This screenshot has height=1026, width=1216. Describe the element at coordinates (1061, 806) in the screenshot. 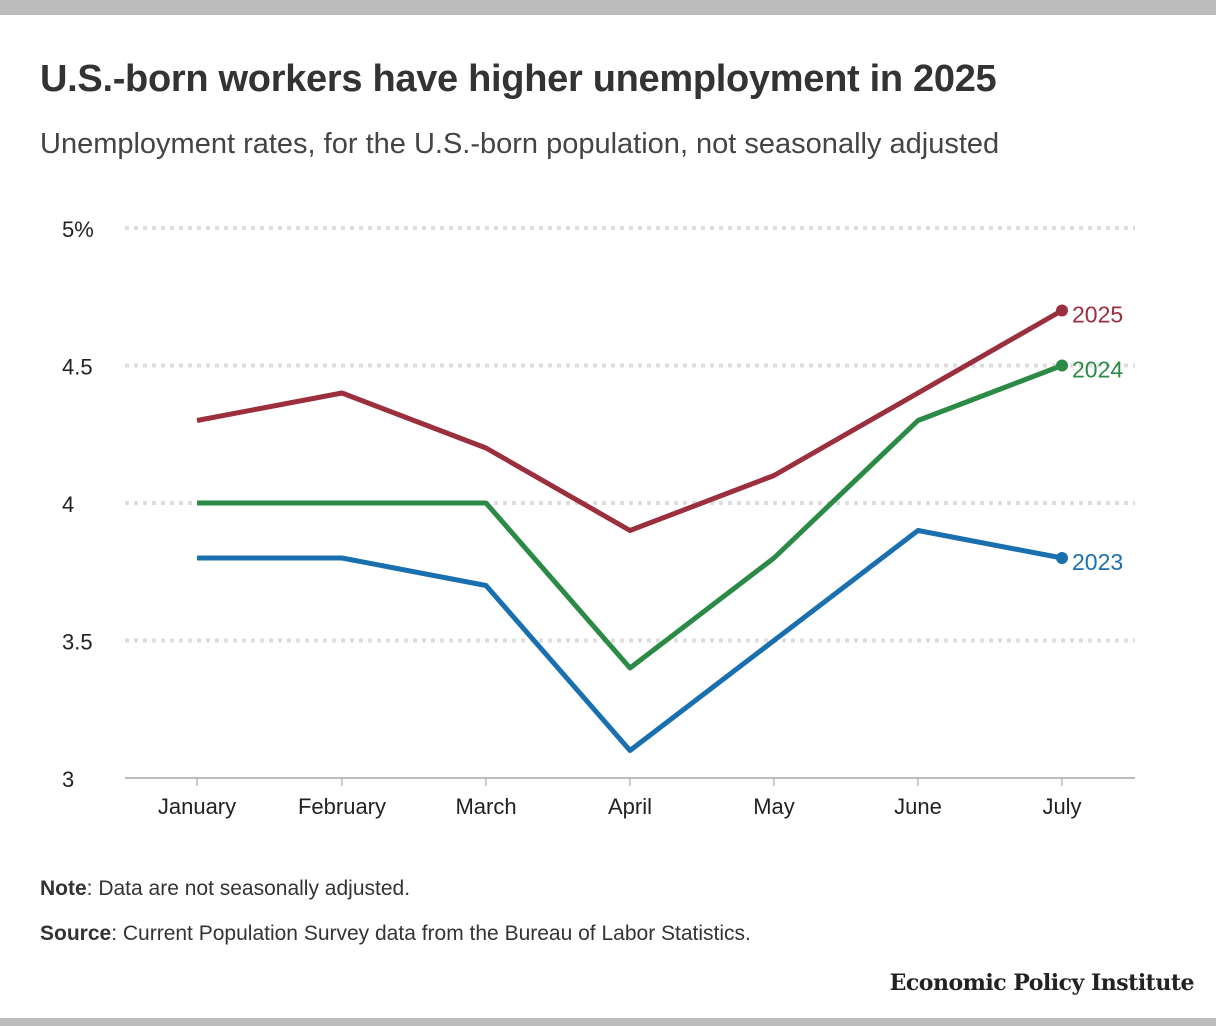

I see `x-tick-label: July` at that location.